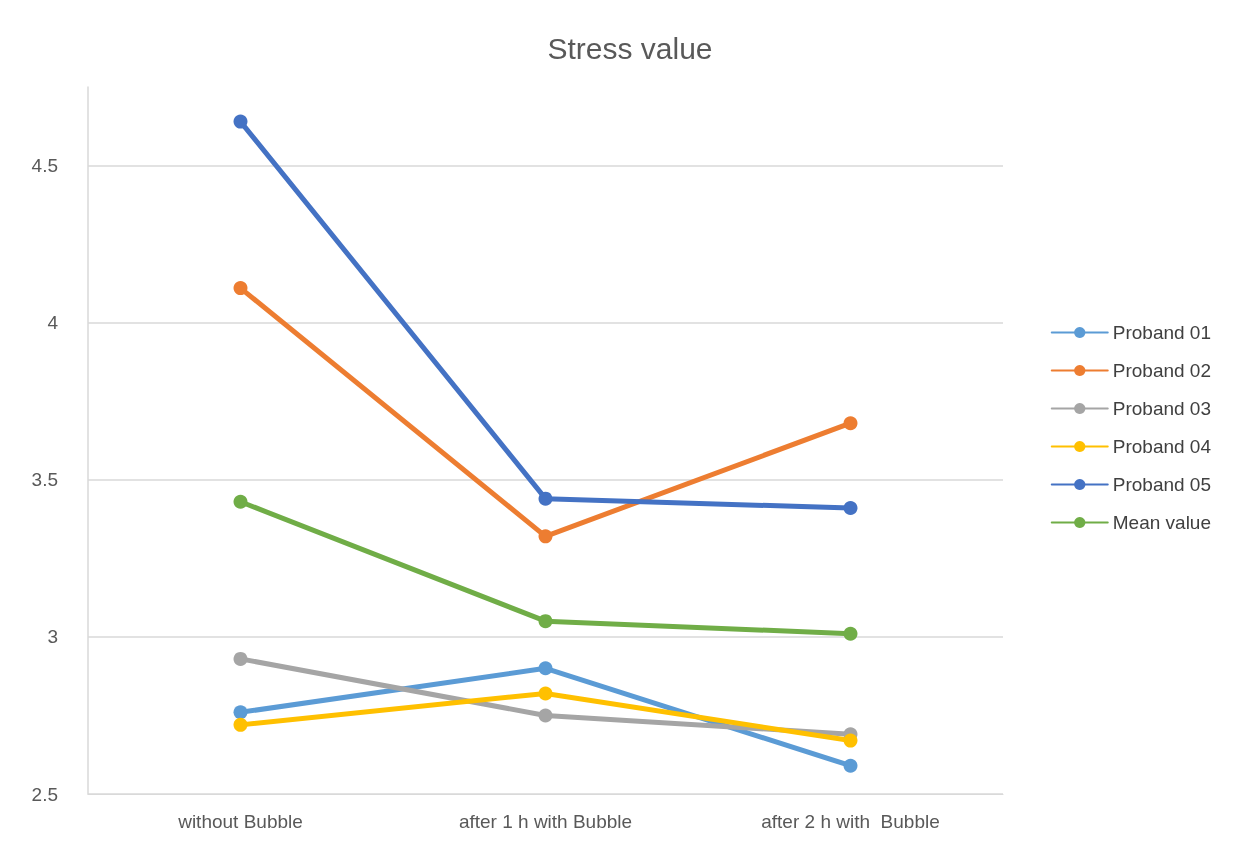 This screenshot has width=1238, height=855. I want to click on x-tick-label: after 2 h with Bubble, so click(850, 821).